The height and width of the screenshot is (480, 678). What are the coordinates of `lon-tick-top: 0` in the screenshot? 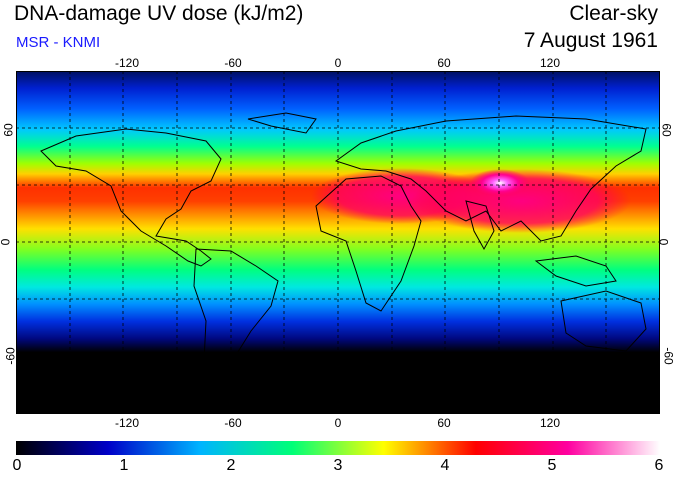 It's located at (338, 63).